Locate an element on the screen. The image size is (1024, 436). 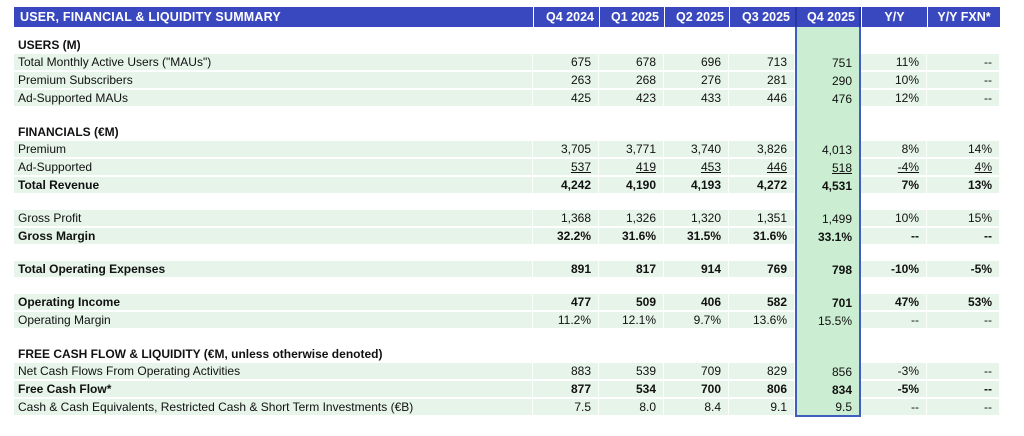
value-cell: 32.2% is located at coordinates (566, 237).